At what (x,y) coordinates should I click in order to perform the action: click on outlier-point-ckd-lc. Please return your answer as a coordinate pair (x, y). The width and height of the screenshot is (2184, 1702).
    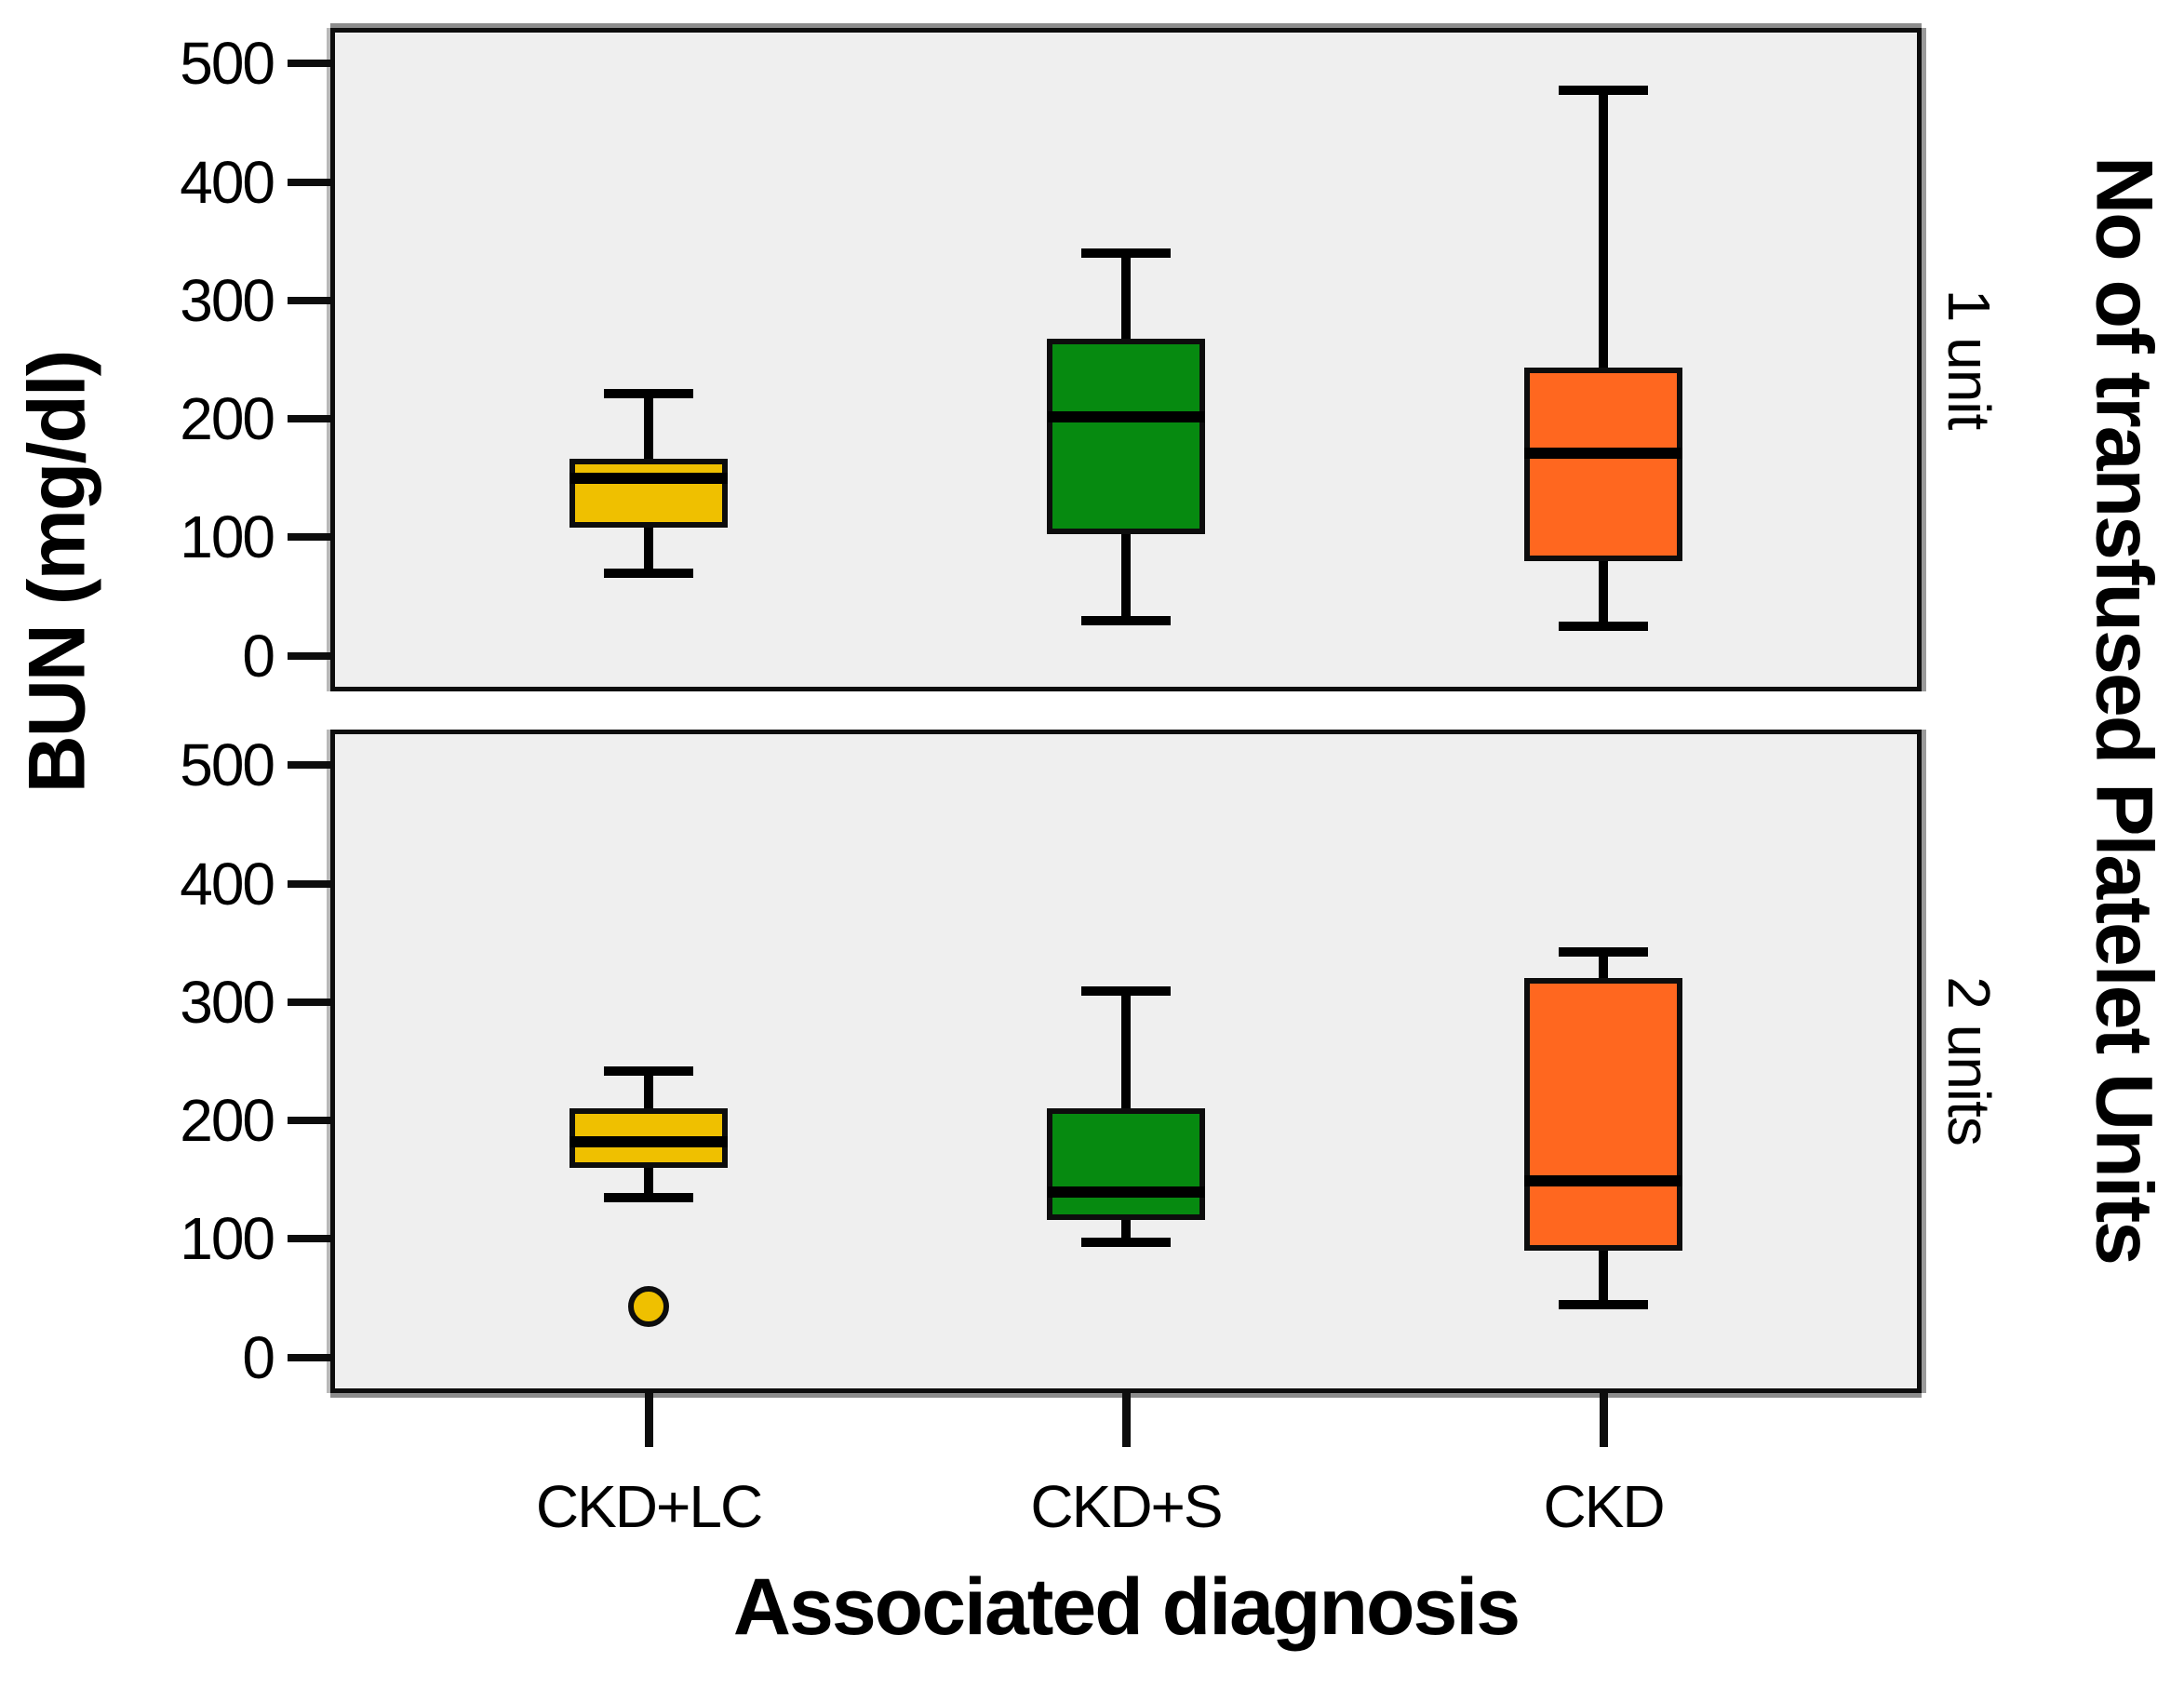
    Looking at the image, I should click on (648, 1307).